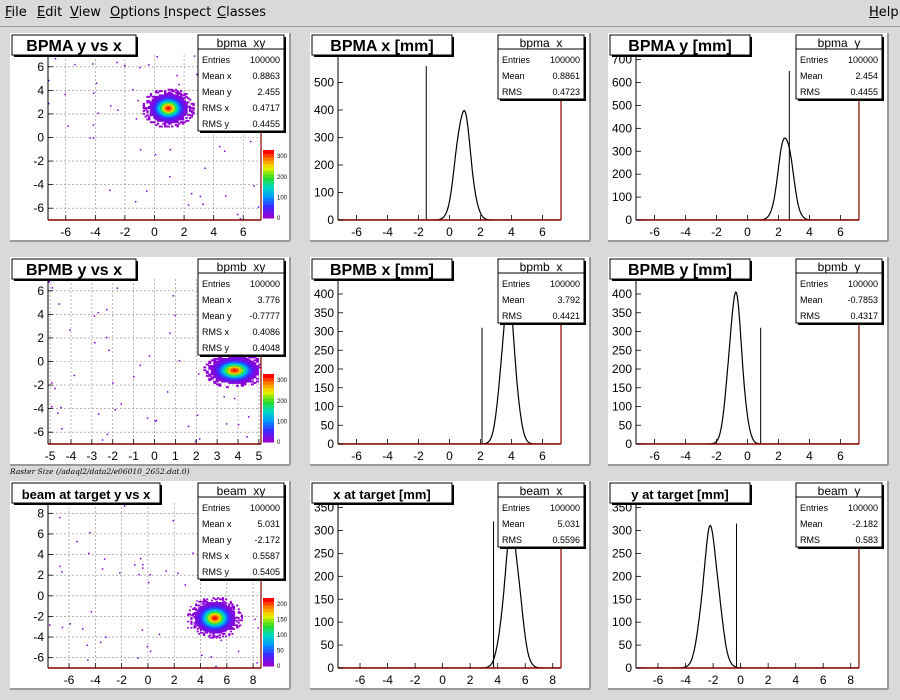  I want to click on menu-inspect: Inspect, so click(188, 12).